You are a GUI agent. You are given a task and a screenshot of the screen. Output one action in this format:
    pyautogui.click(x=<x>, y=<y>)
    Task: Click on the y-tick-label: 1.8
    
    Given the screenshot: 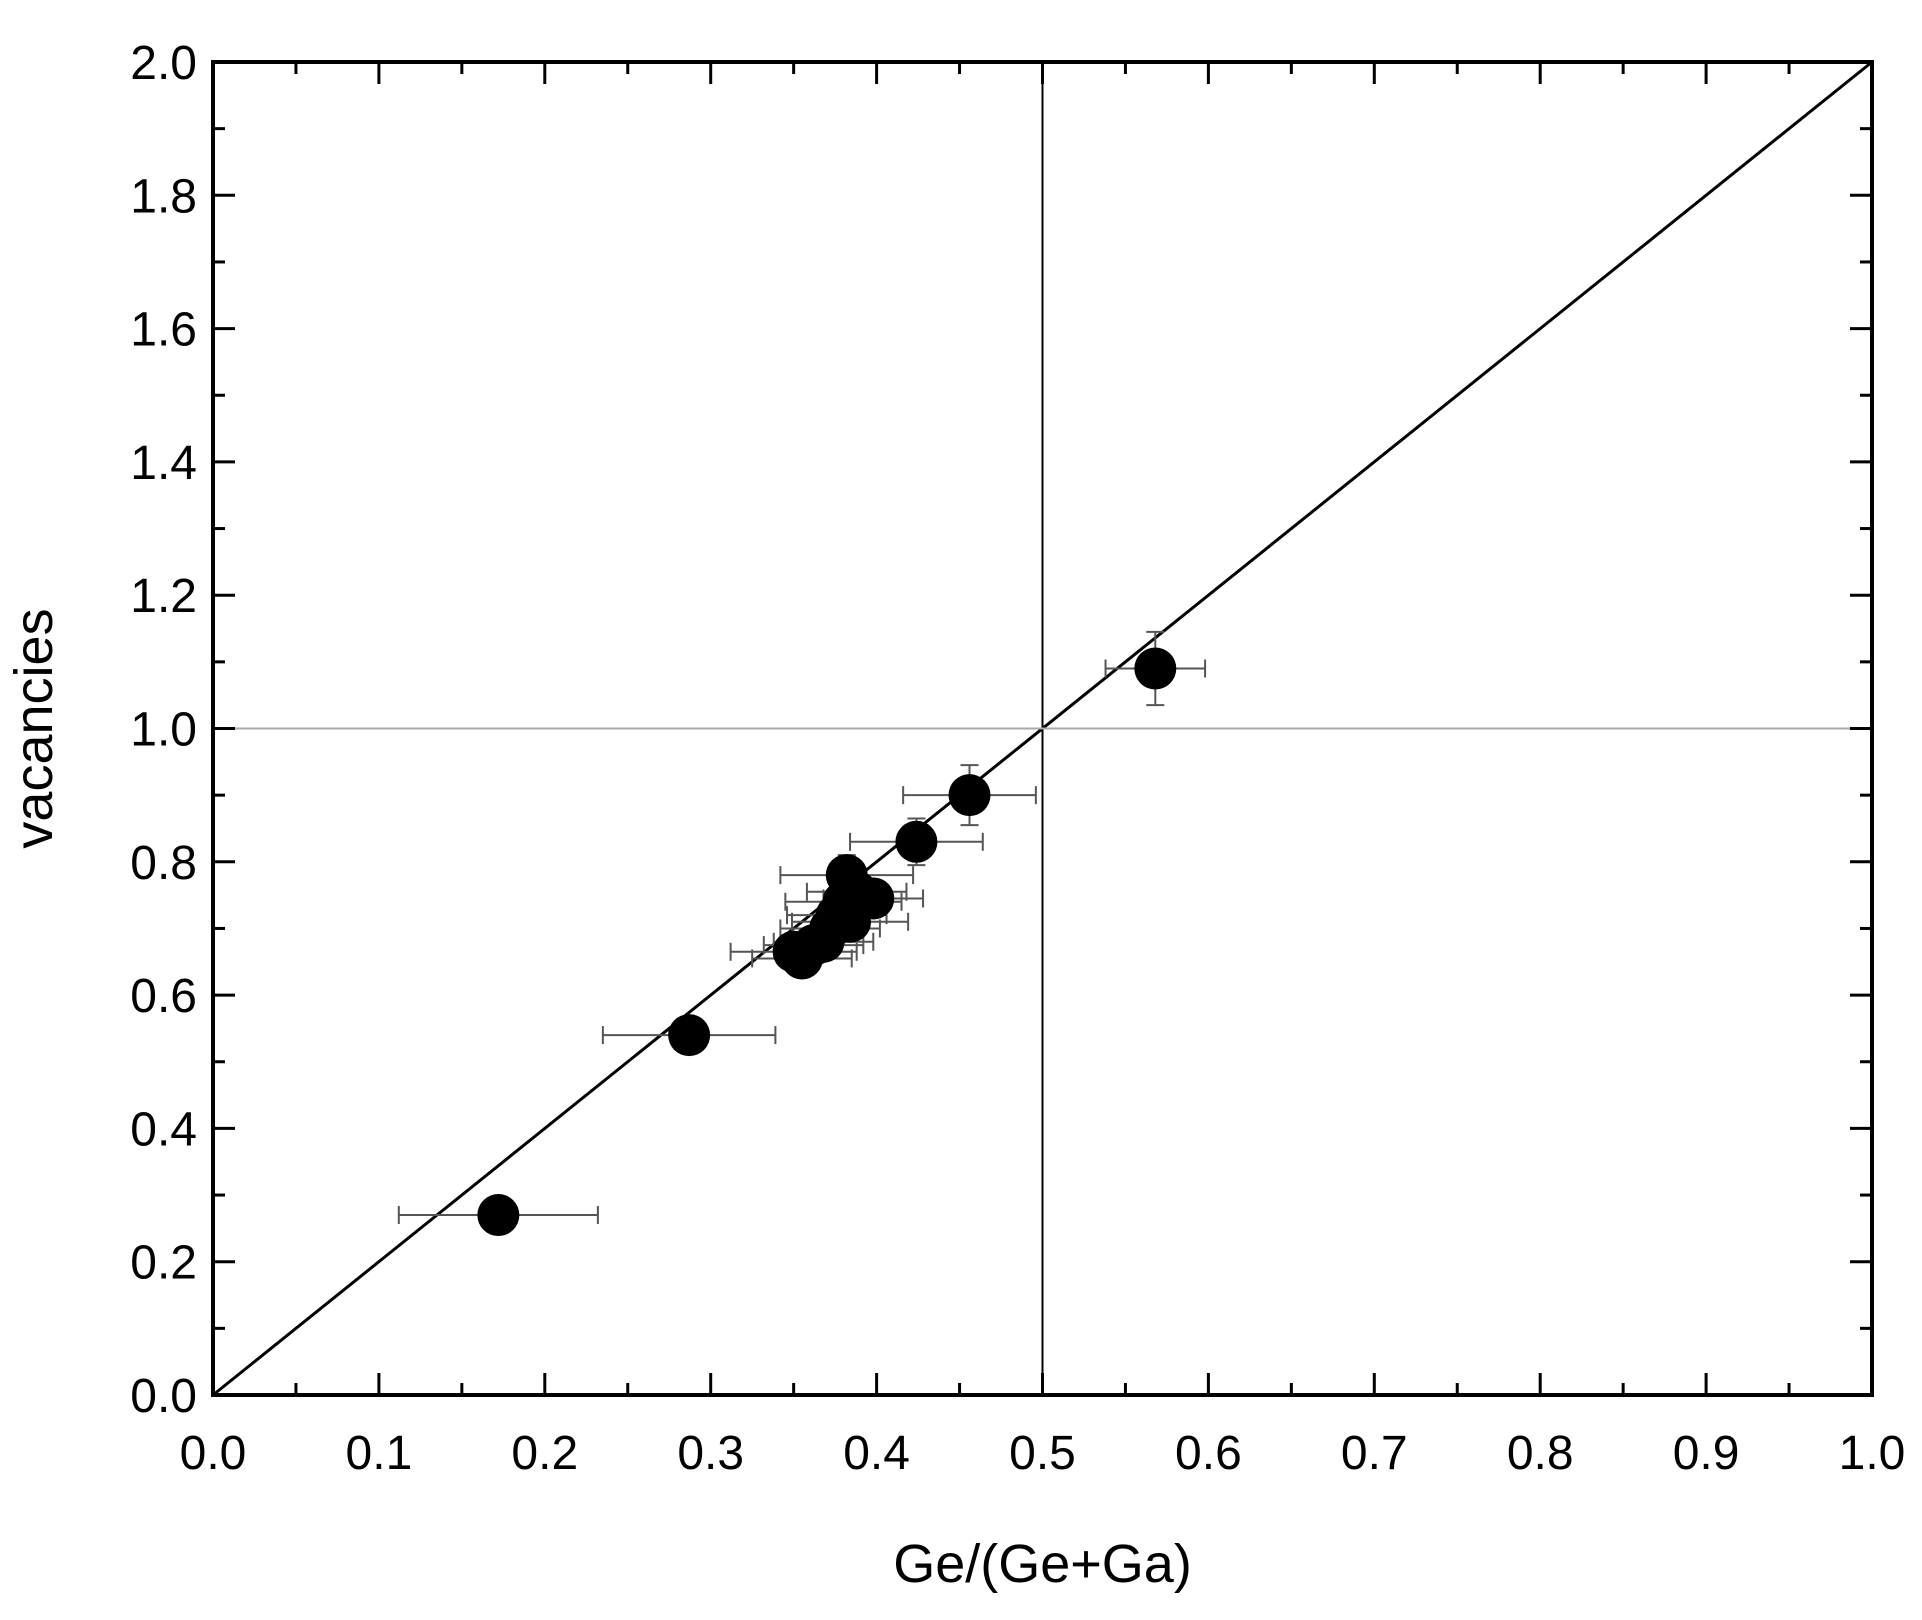 What is the action you would take?
    pyautogui.click(x=163, y=196)
    